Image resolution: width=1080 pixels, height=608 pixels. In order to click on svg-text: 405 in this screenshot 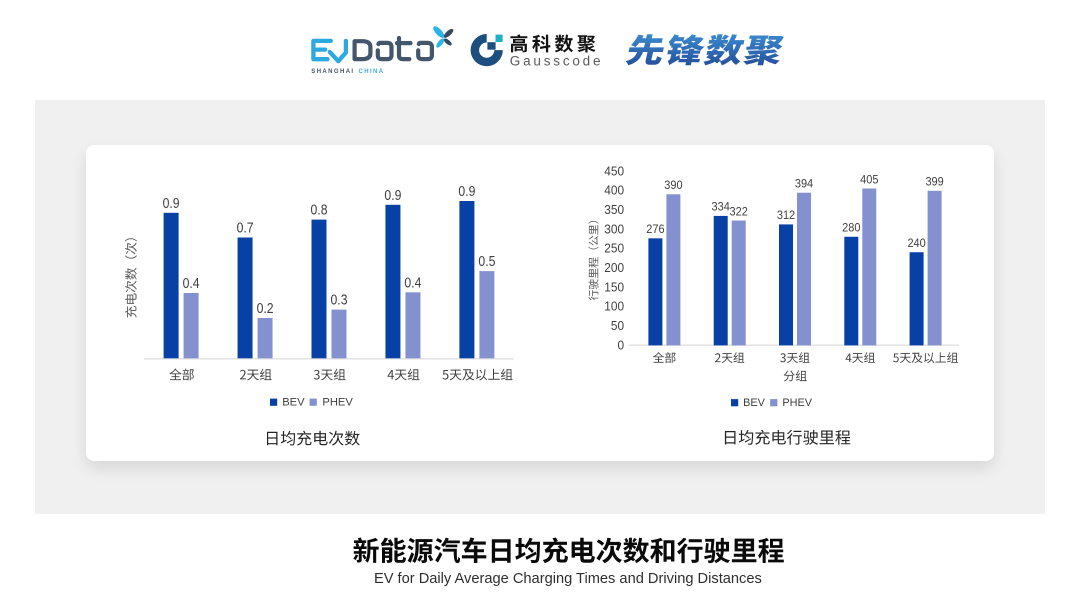, I will do `click(869, 179)`.